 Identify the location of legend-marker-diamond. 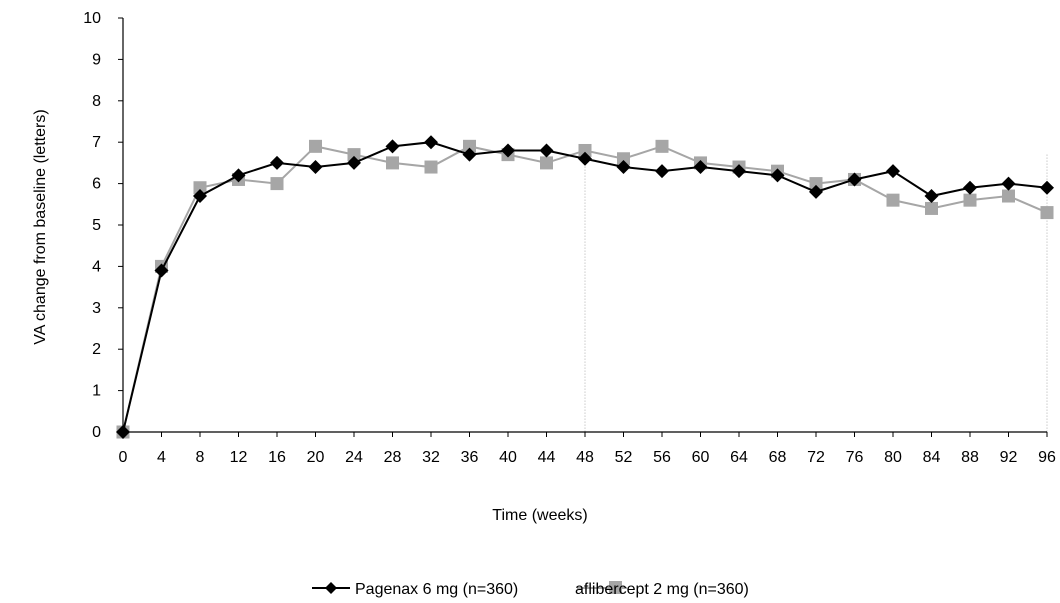
(331, 588).